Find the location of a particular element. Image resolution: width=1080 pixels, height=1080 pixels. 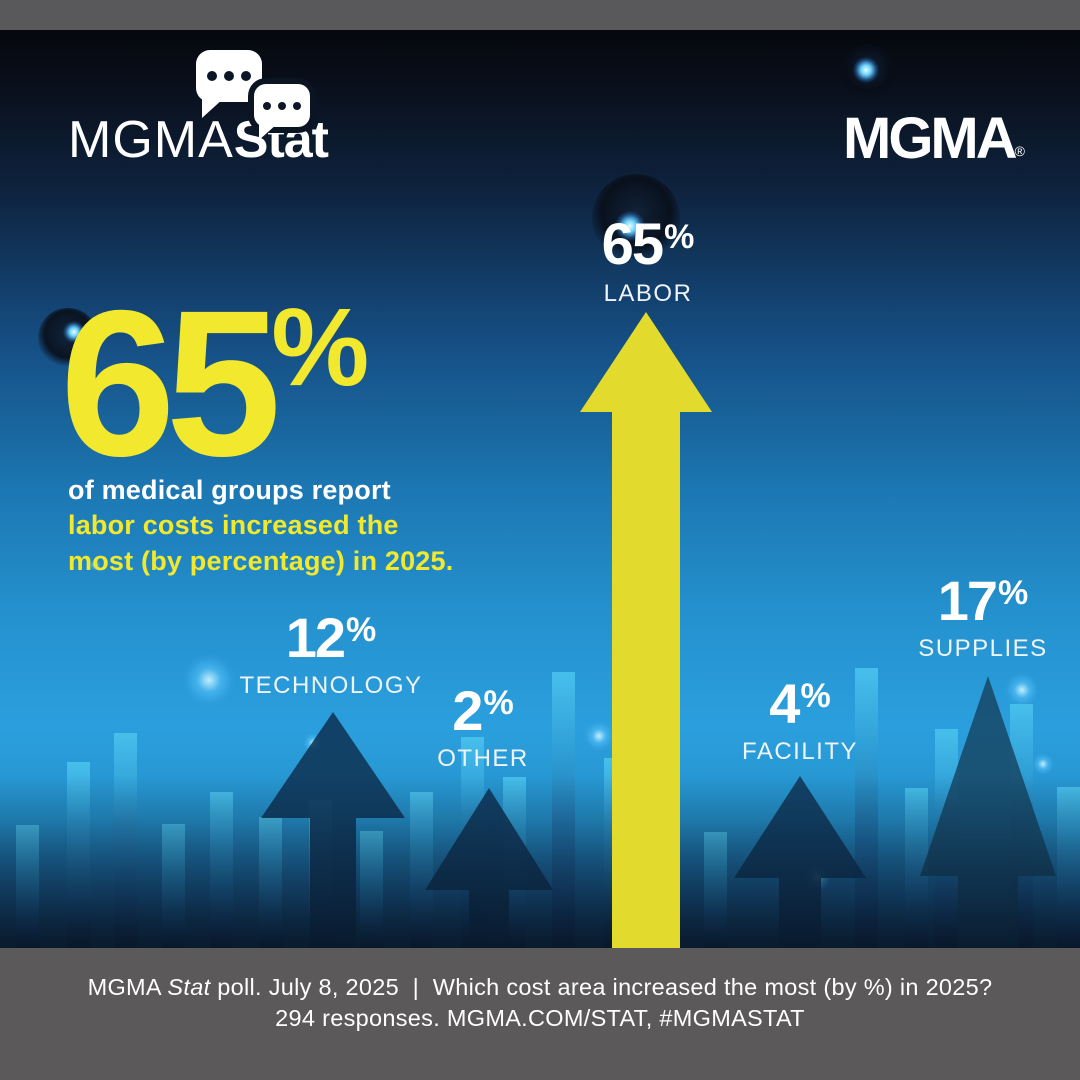

facility-value: 4% is located at coordinates (800, 703).